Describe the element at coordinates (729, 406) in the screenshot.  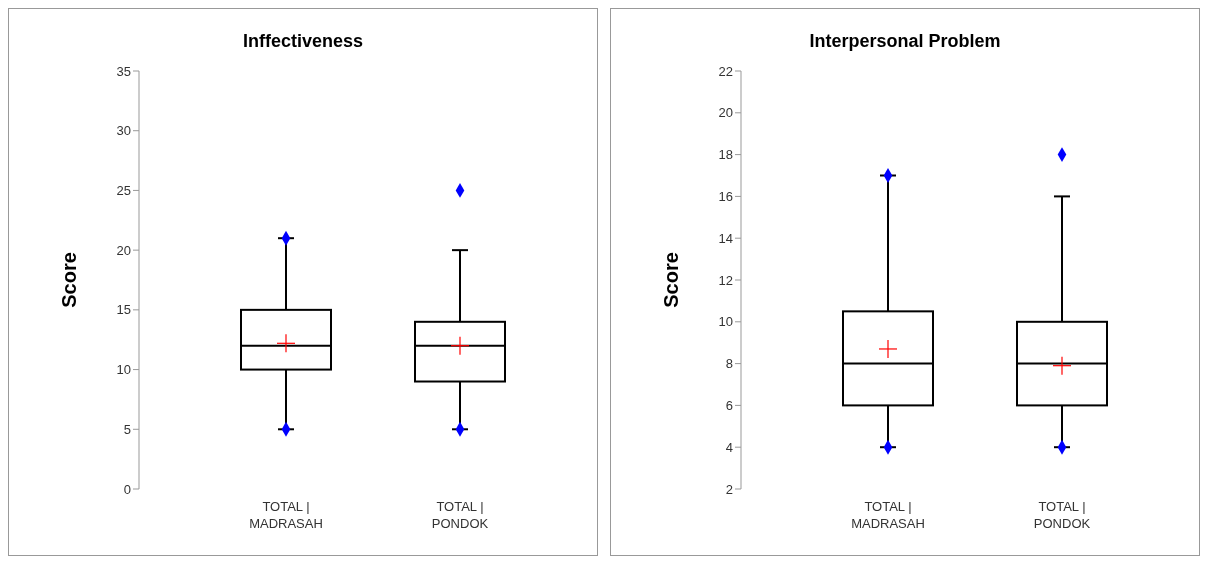
I see `y-tick-label: 6` at that location.